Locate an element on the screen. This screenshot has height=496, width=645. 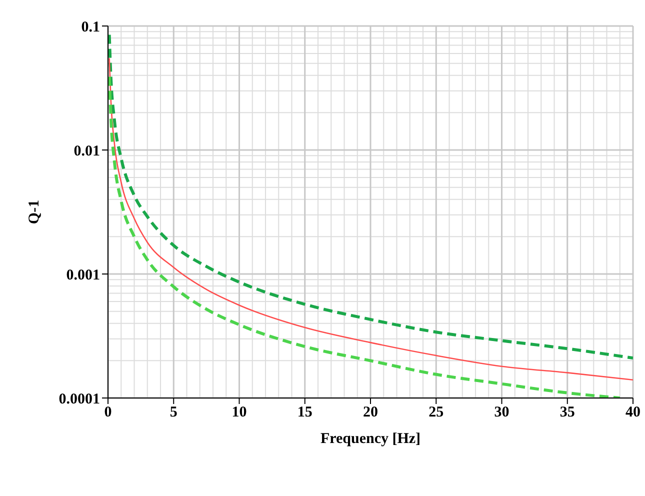
x-tick-label: 30 is located at coordinates (502, 412).